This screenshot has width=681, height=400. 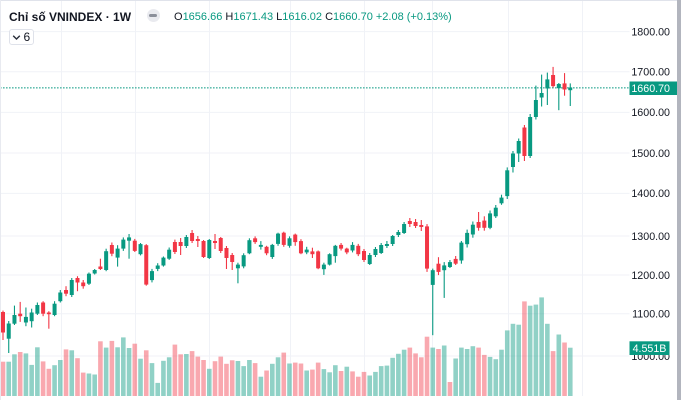 I want to click on svg-text: 1100.00, so click(x=651, y=315).